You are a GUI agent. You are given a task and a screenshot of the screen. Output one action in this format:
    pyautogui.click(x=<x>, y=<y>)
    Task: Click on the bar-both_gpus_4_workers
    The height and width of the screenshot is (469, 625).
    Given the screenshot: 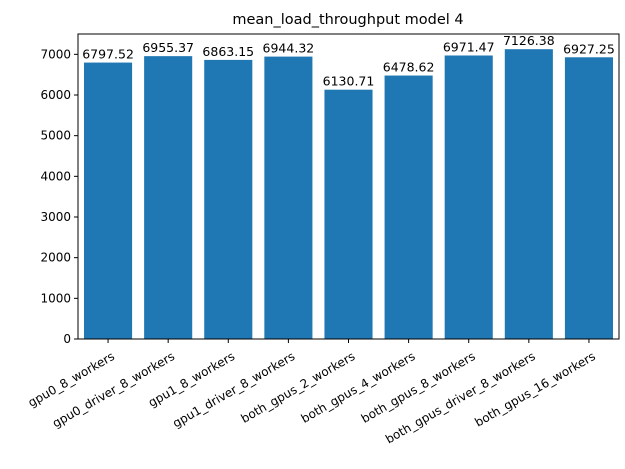 What is the action you would take?
    pyautogui.click(x=408, y=207)
    